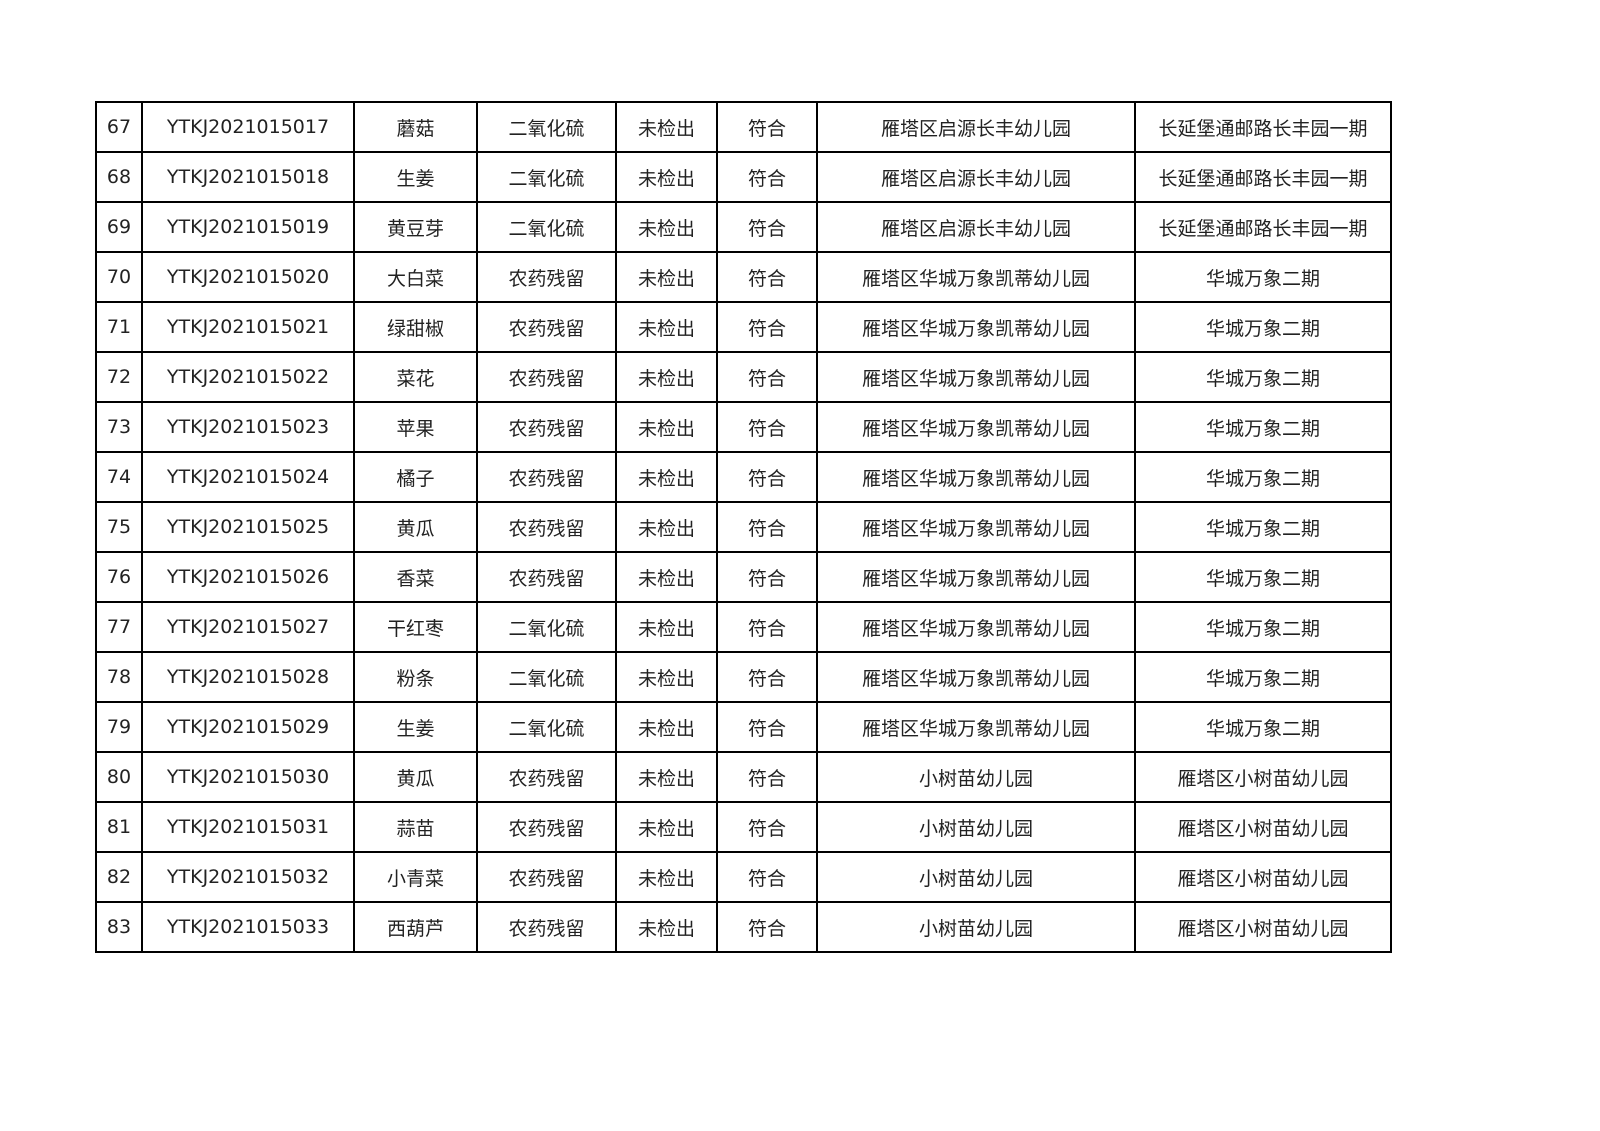  What do you see at coordinates (415, 677) in the screenshot?
I see `sample-name: 粉条` at bounding box center [415, 677].